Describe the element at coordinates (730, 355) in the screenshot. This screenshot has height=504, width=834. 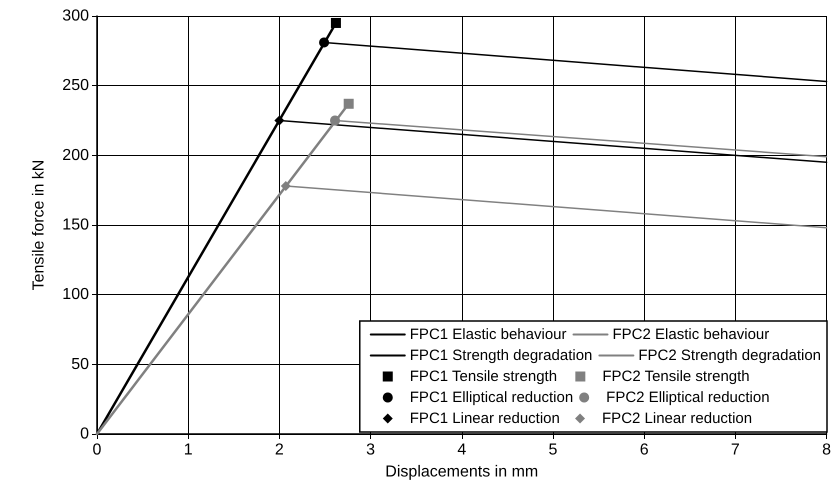
I see `legend-label: FPC2 Strength degradation` at that location.